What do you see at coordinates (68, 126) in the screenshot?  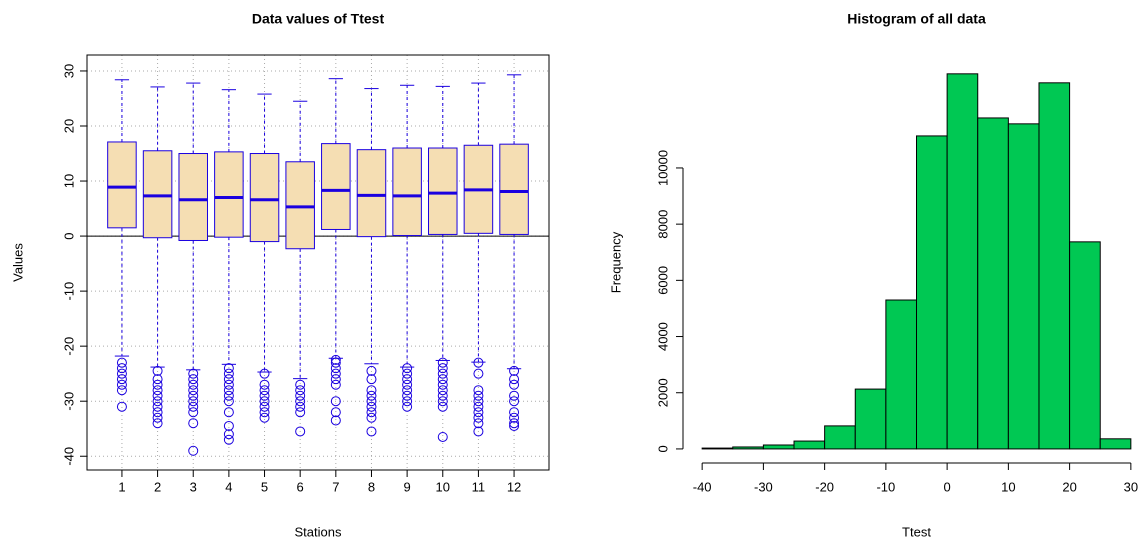 I see `y-tick-label: 20` at bounding box center [68, 126].